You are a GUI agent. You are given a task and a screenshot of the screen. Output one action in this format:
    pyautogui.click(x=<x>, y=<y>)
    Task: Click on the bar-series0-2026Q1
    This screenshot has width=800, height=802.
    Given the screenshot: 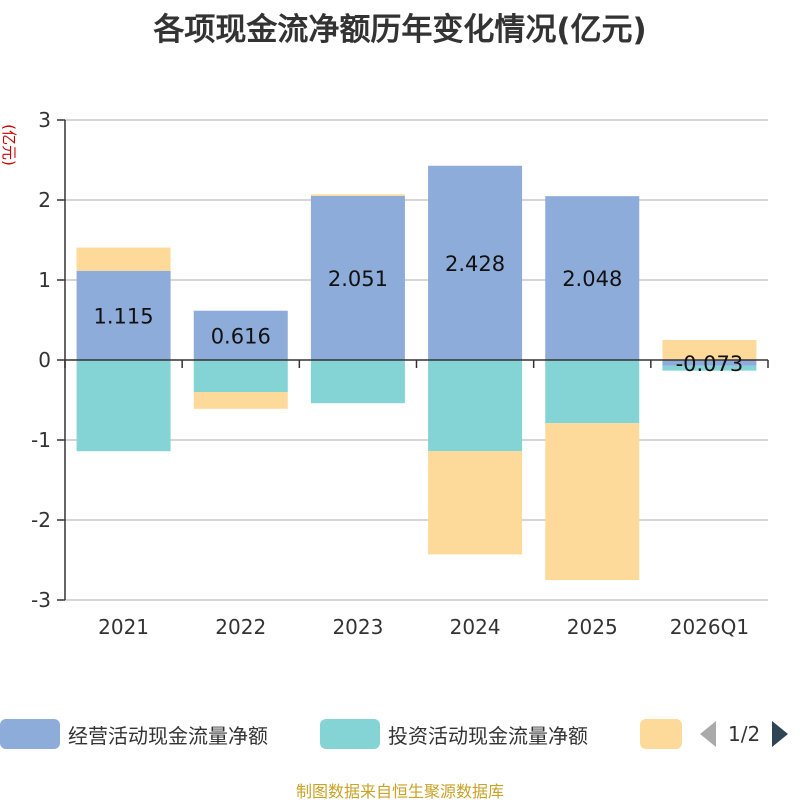 What is the action you would take?
    pyautogui.click(x=709, y=363)
    